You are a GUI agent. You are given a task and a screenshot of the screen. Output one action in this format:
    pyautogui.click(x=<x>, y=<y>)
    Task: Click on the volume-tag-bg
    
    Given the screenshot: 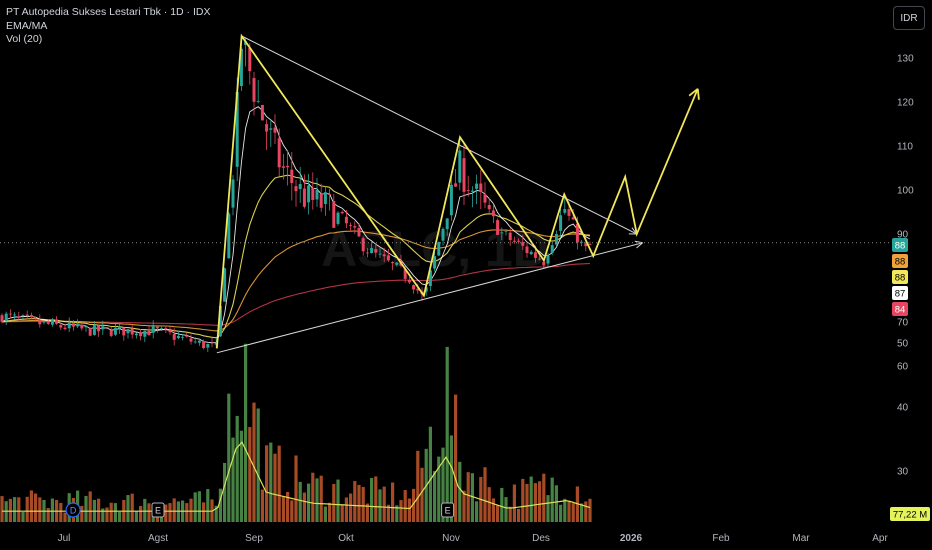 What is the action you would take?
    pyautogui.click(x=910, y=514)
    